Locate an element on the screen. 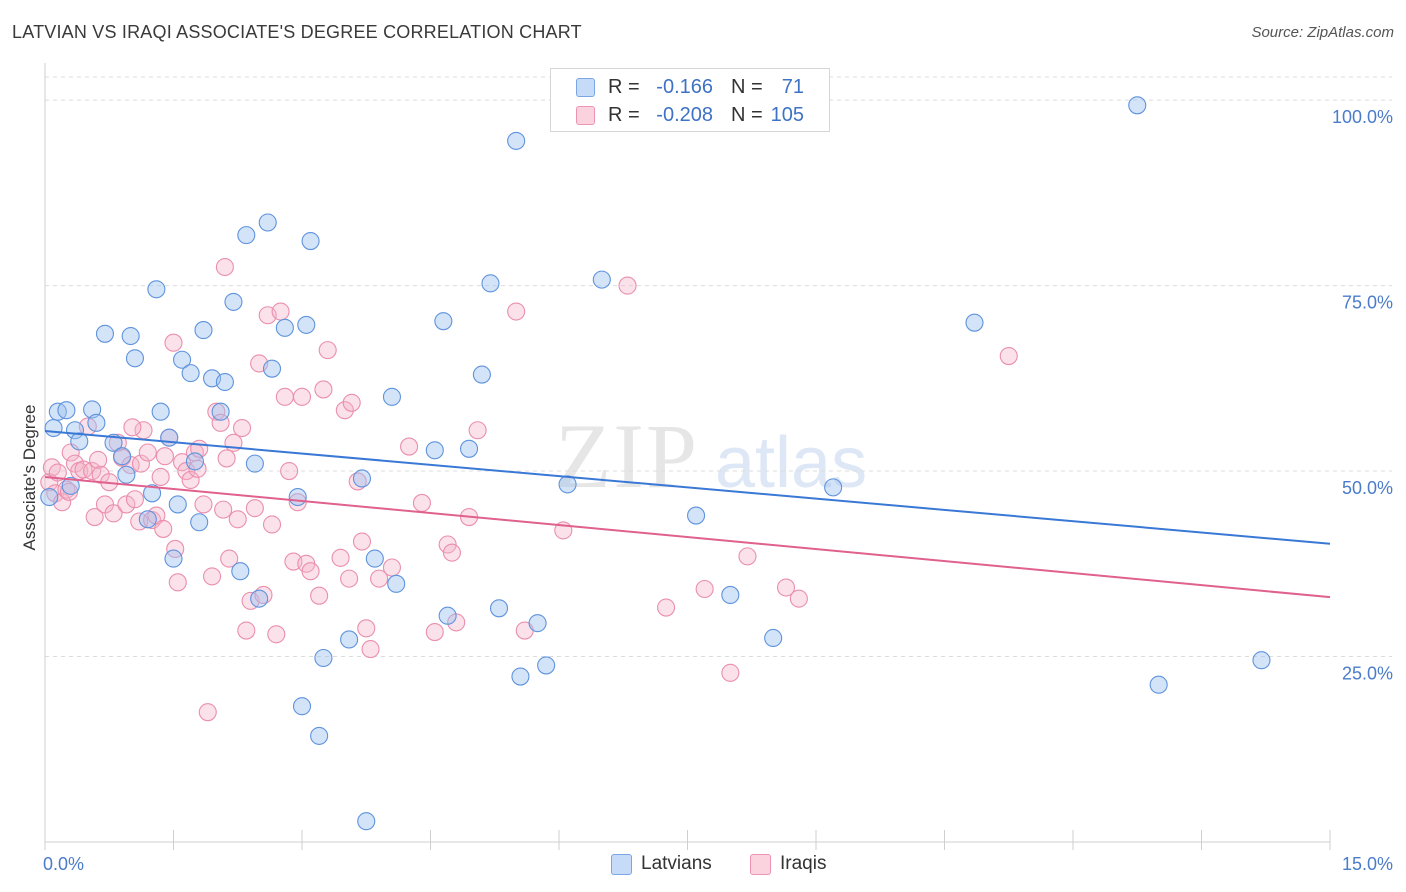  y-tick-label: 100.0% is located at coordinates (1362, 117).